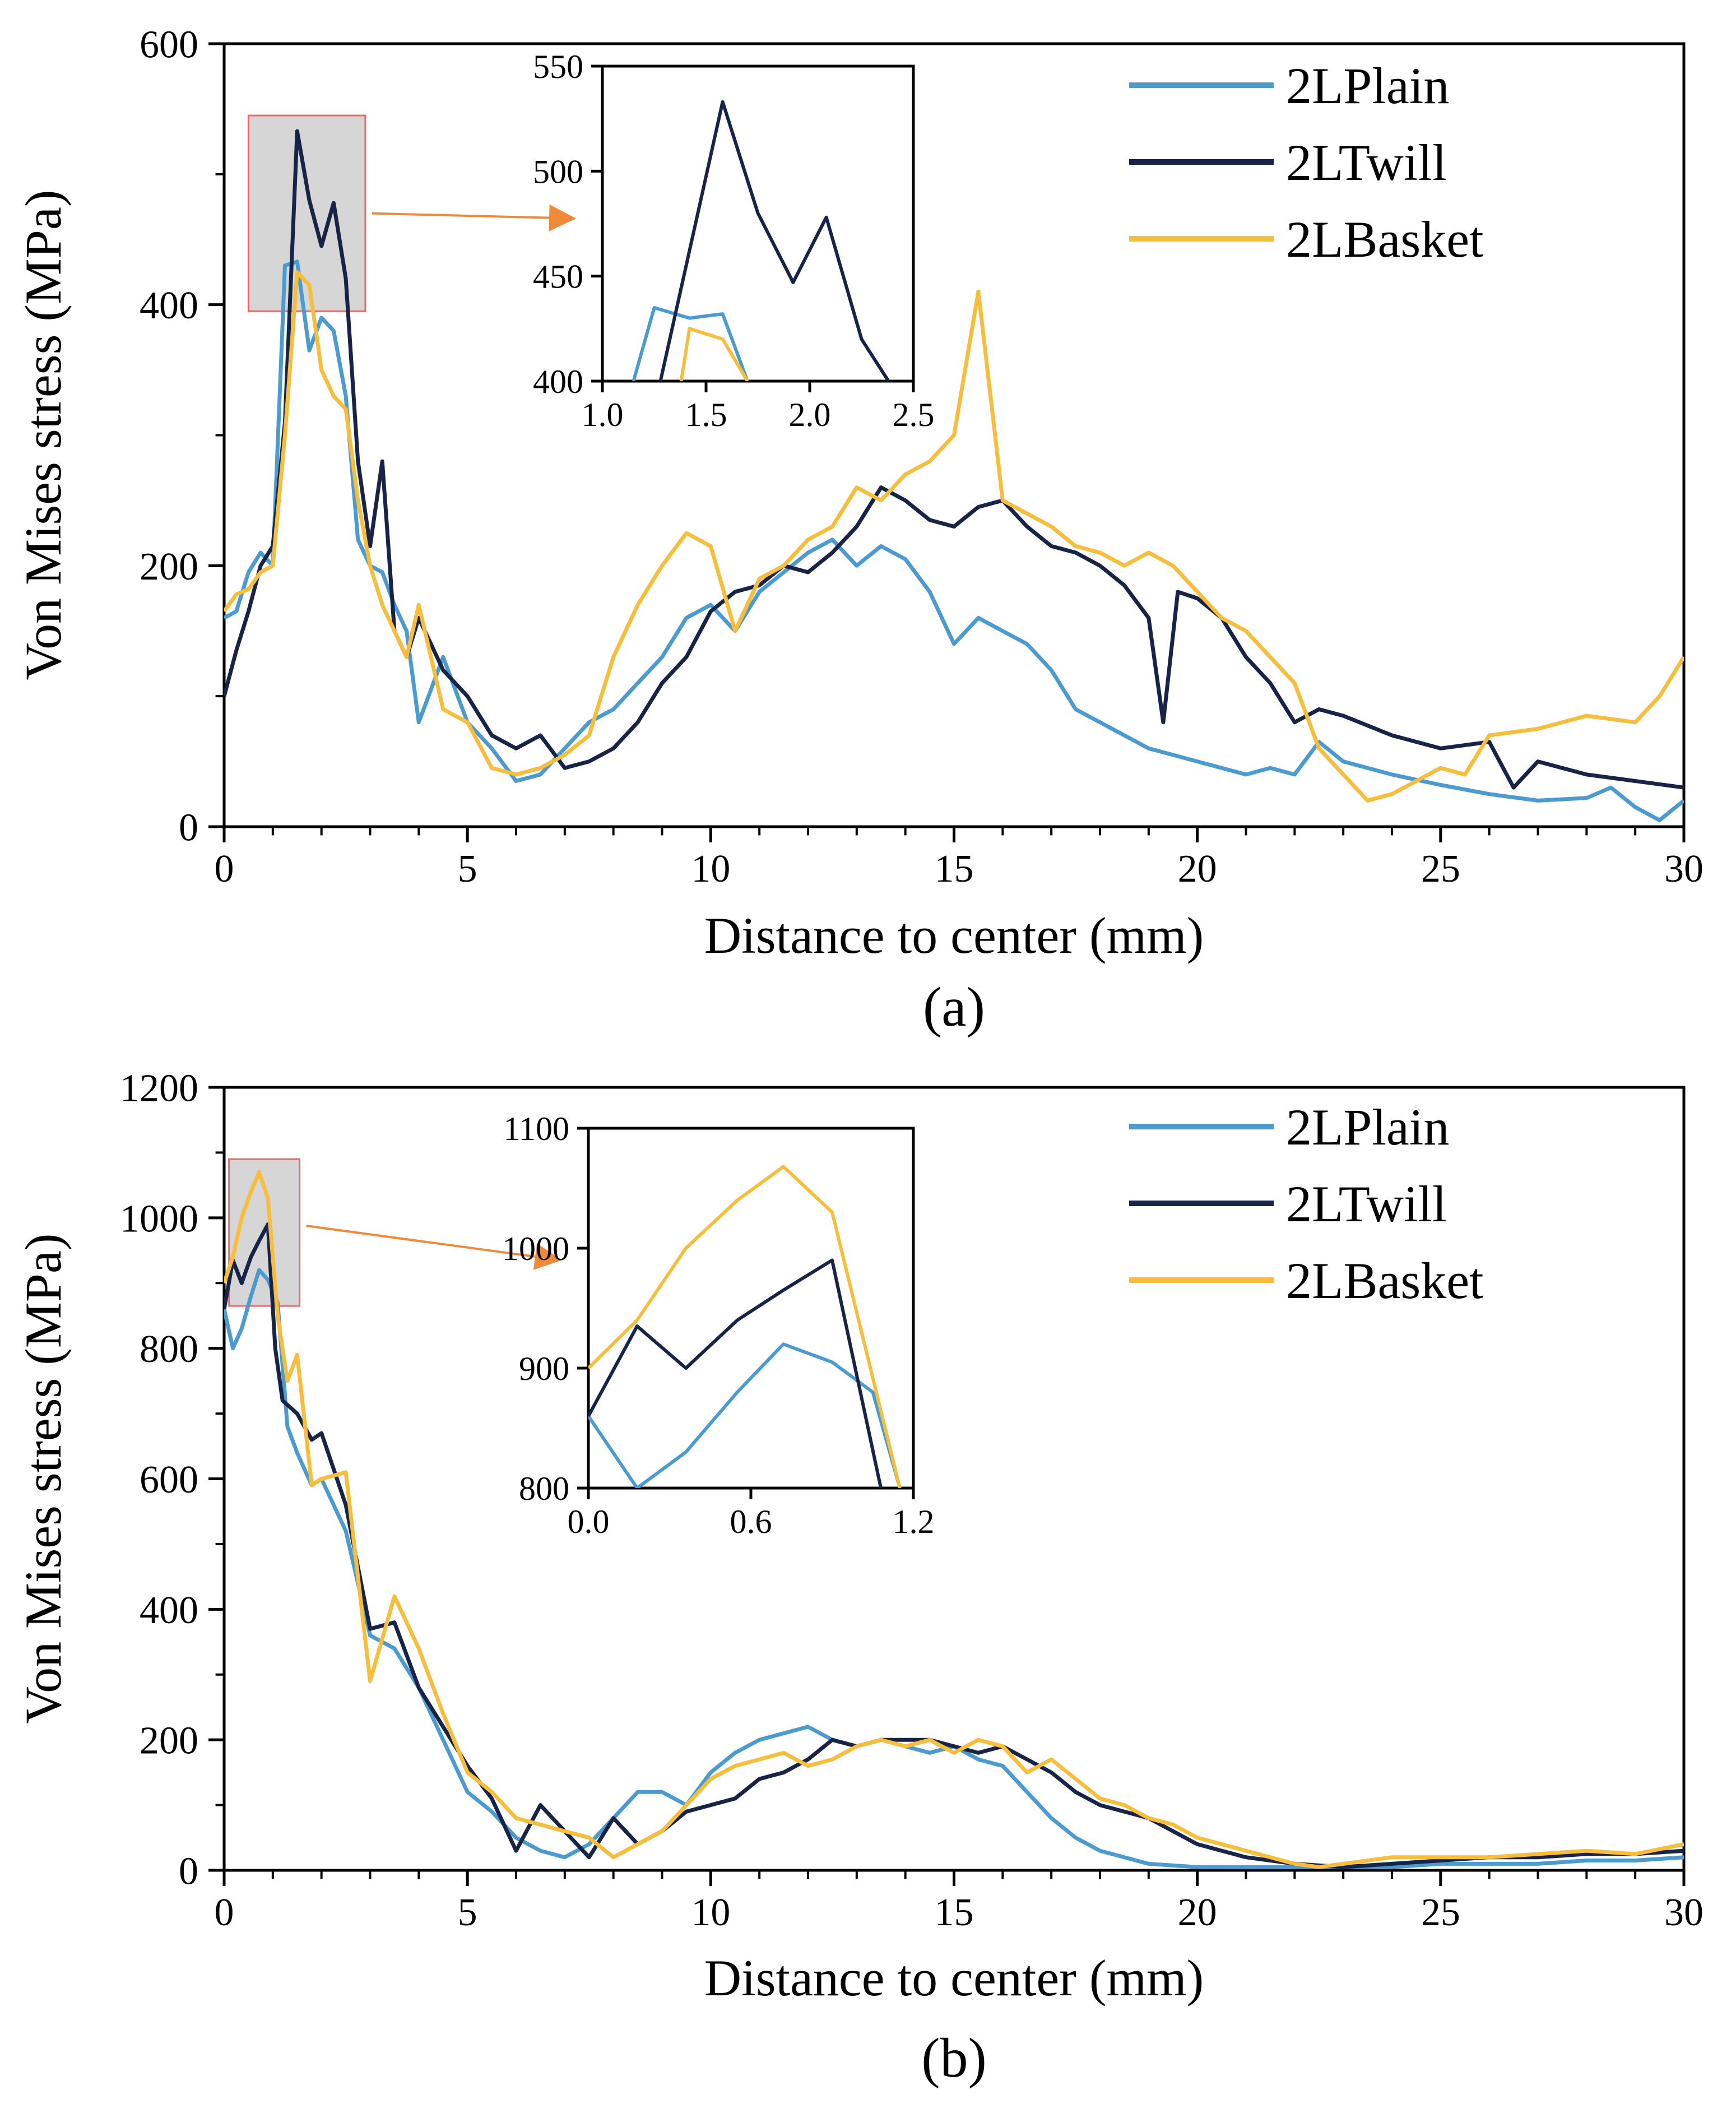  What do you see at coordinates (169, 1349) in the screenshot?
I see `panel-b-y-tick-label: 800` at bounding box center [169, 1349].